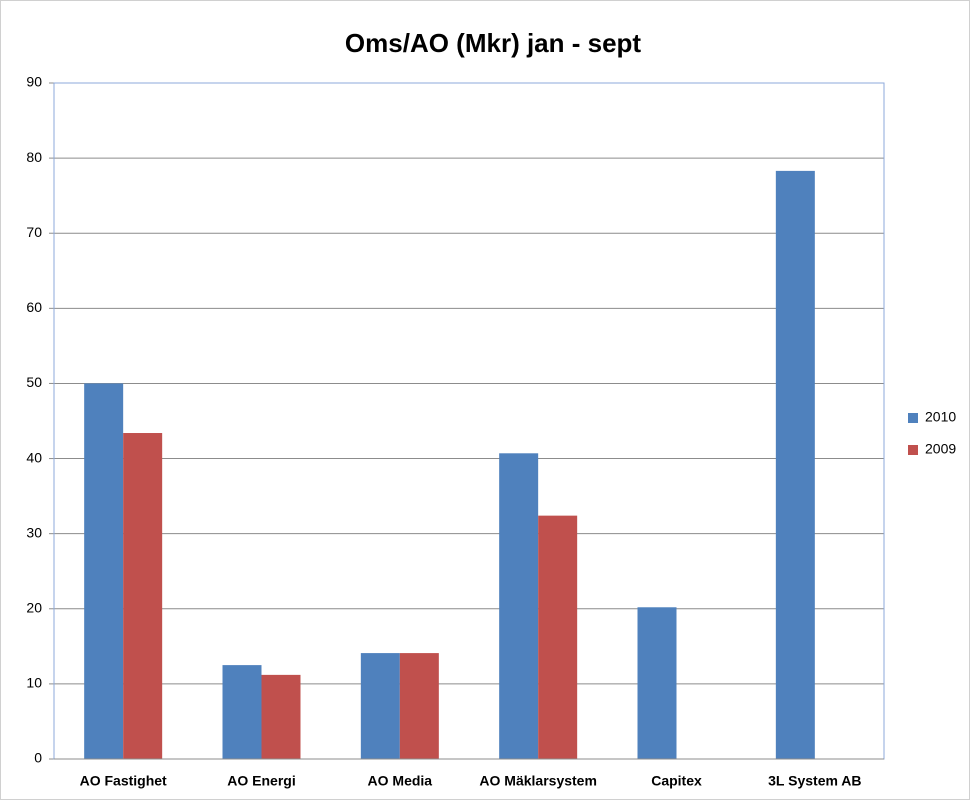 The image size is (971, 801). Describe the element at coordinates (538, 781) in the screenshot. I see `x-tick-label: AO Mäklarsystem` at that location.